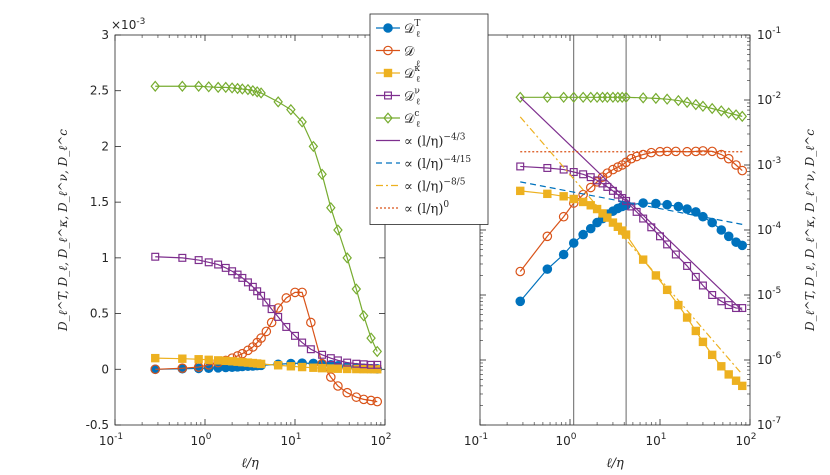 The width and height of the screenshot is (830, 475). What do you see at coordinates (769, 99) in the screenshot?
I see `y-tick-label: 10⁻²` at bounding box center [769, 99].